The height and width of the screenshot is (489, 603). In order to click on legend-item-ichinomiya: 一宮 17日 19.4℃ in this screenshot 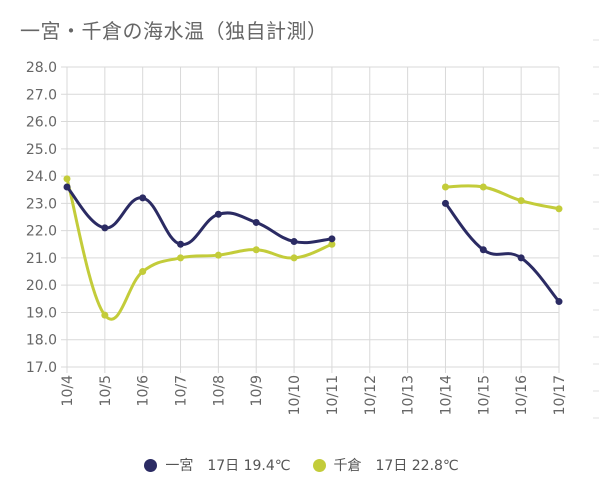, I will do `click(217, 465)`.